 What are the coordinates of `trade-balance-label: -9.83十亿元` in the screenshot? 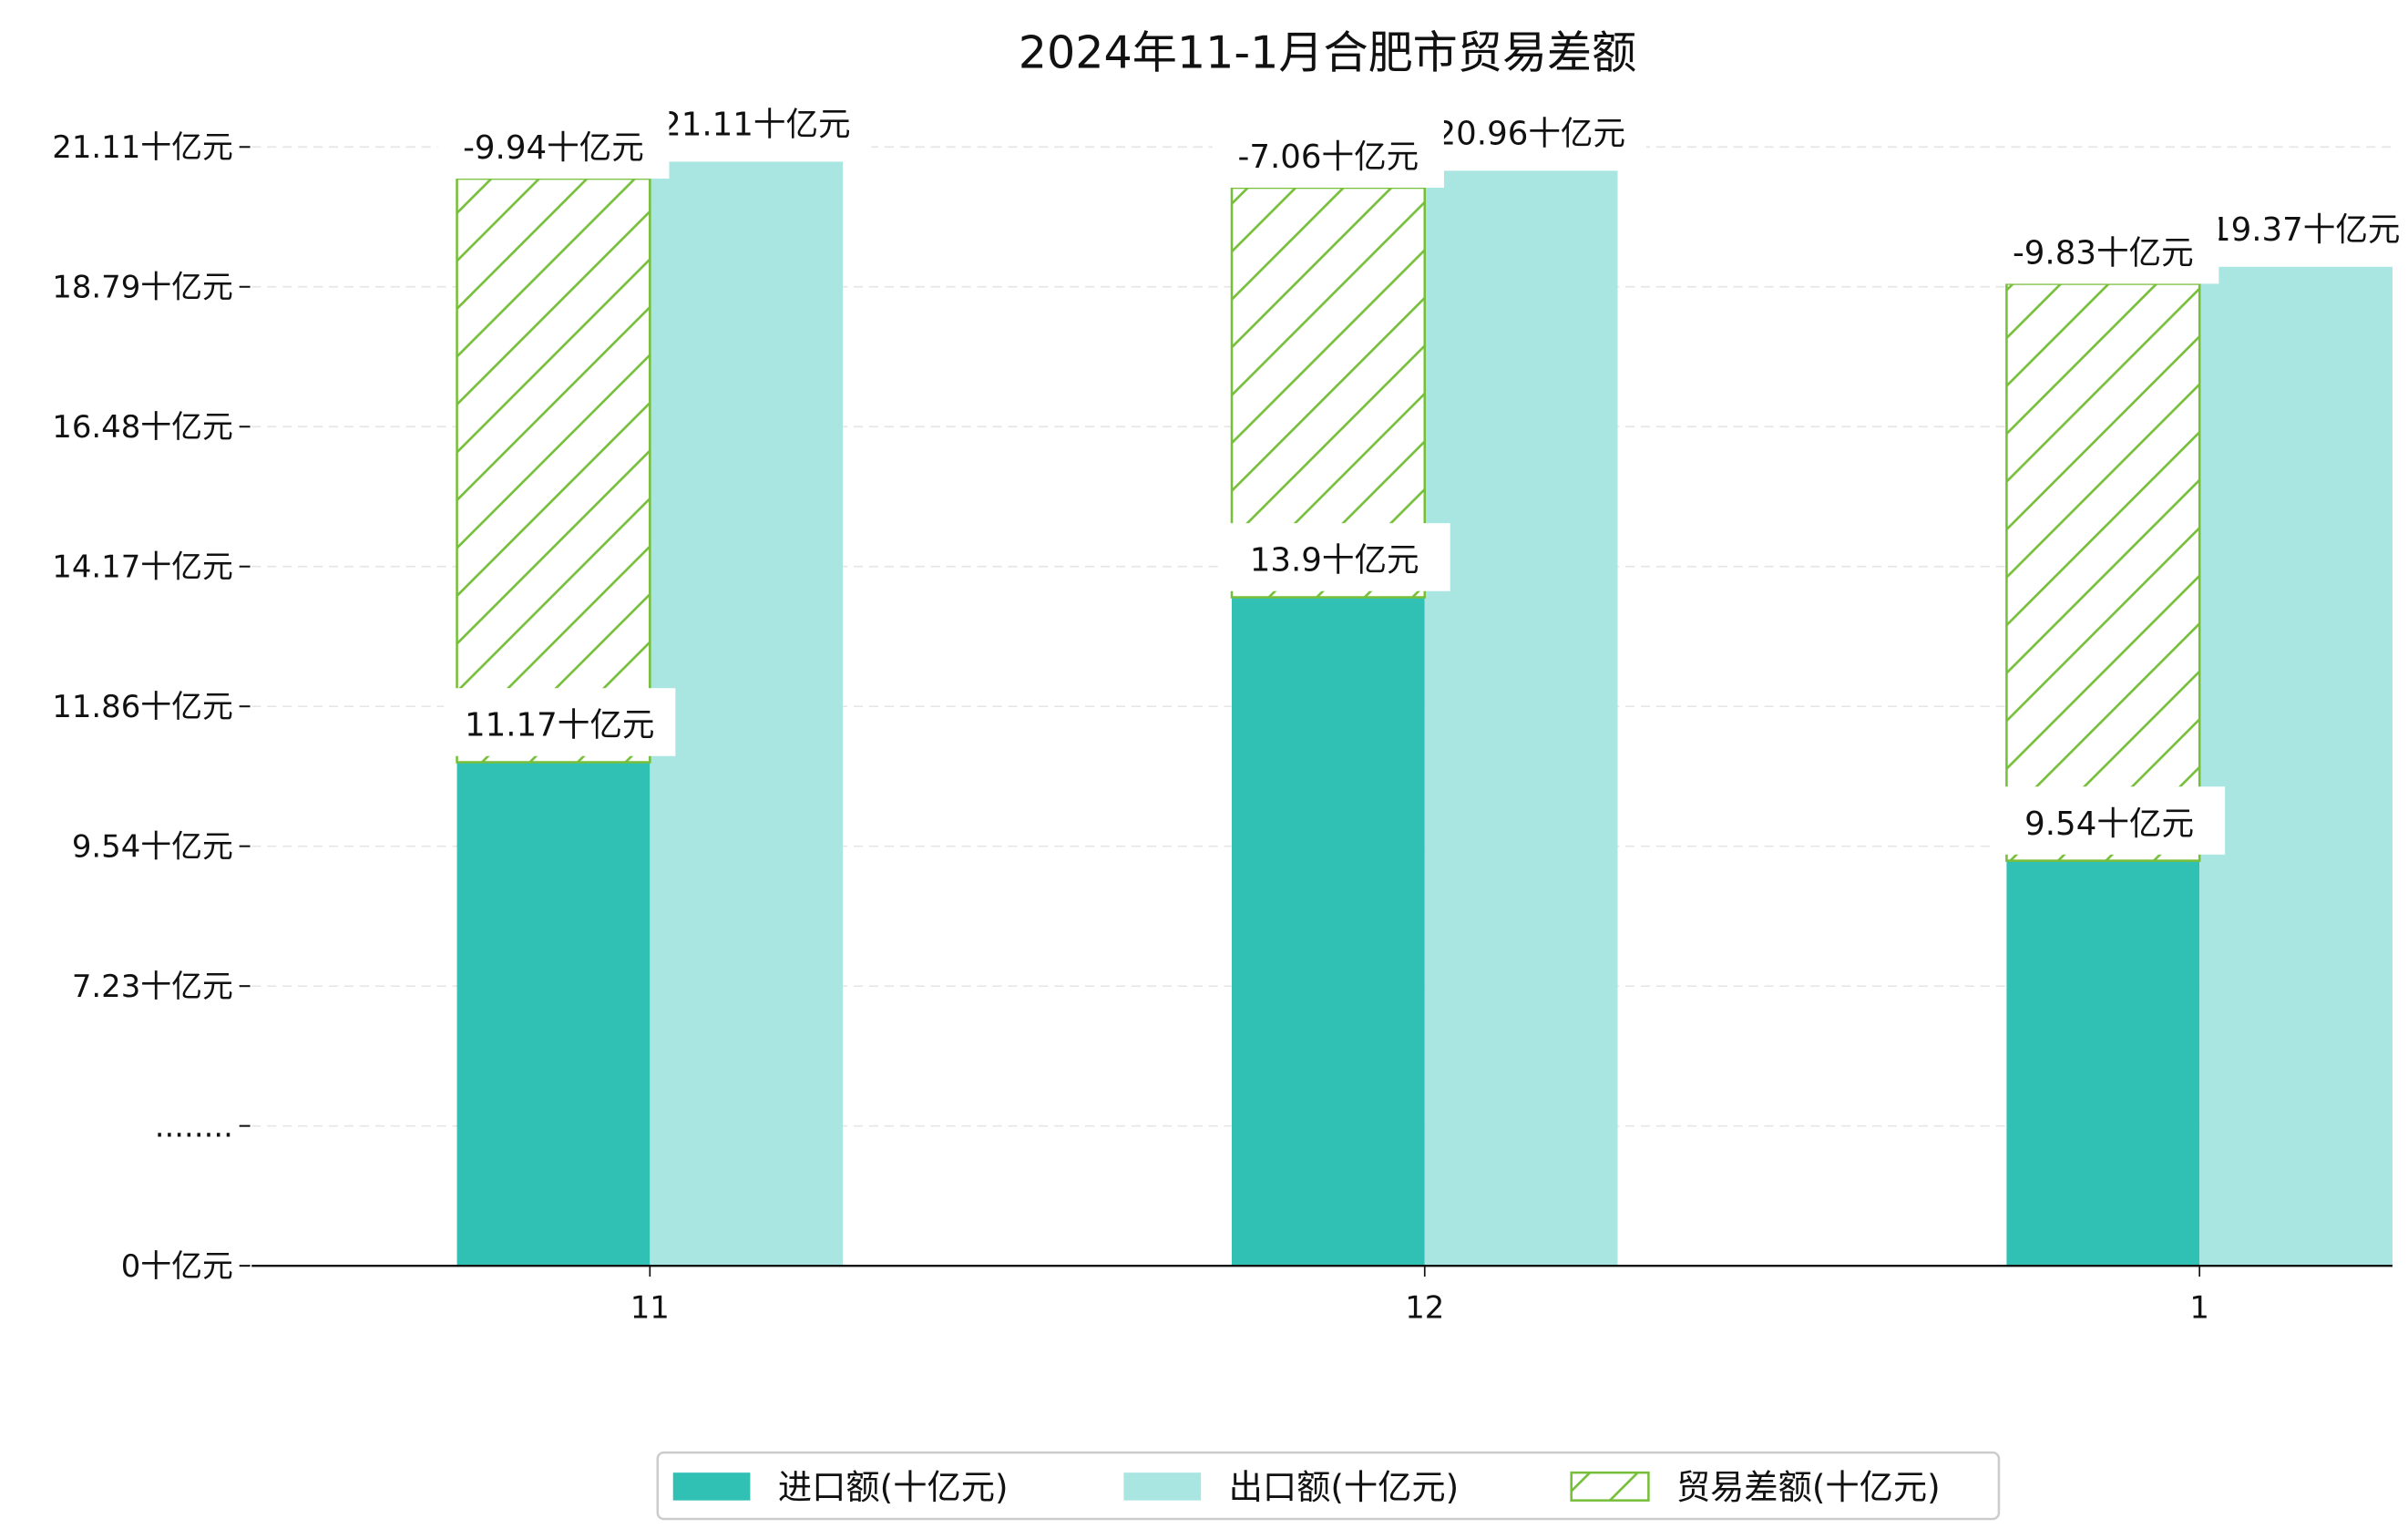 It's located at (2103, 253).